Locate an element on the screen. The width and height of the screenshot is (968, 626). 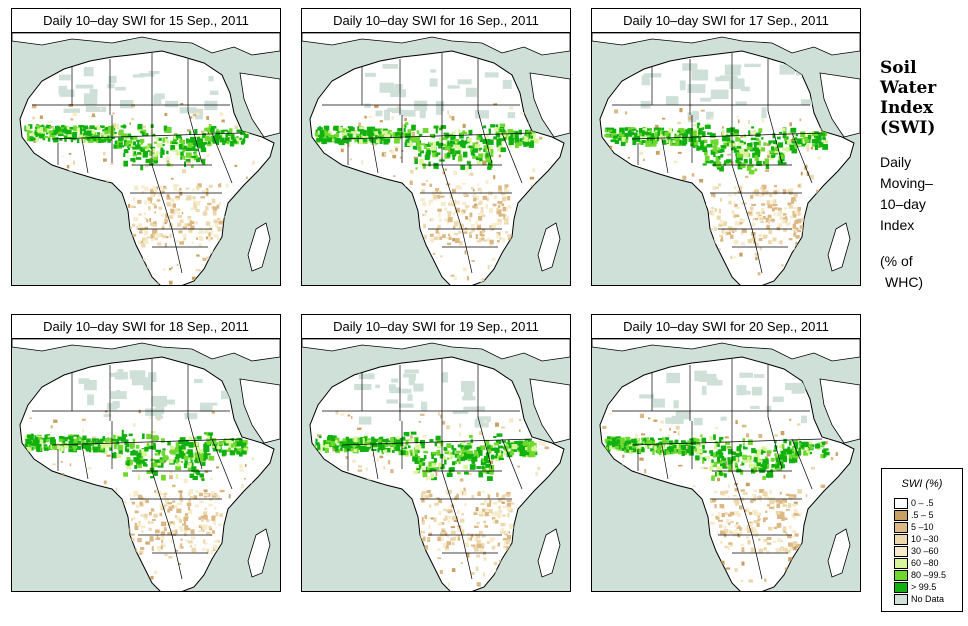
legend-label: 60 –80 is located at coordinates (925, 563).